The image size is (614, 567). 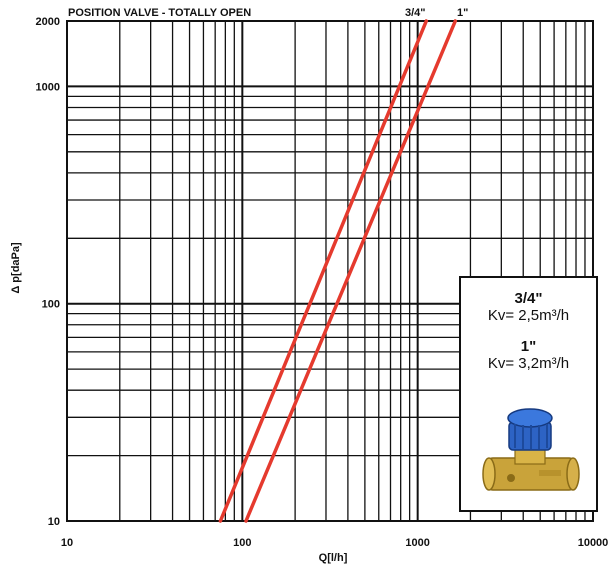 I want to click on size-3-4-label: 3/4", so click(x=528, y=298).